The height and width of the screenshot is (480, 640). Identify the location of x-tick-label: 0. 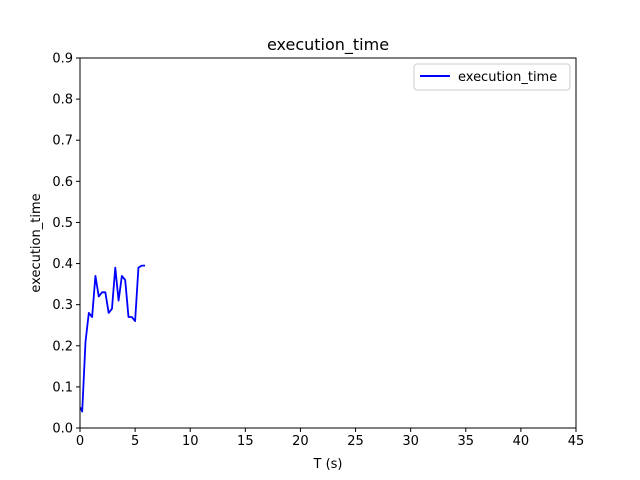
(80, 441).